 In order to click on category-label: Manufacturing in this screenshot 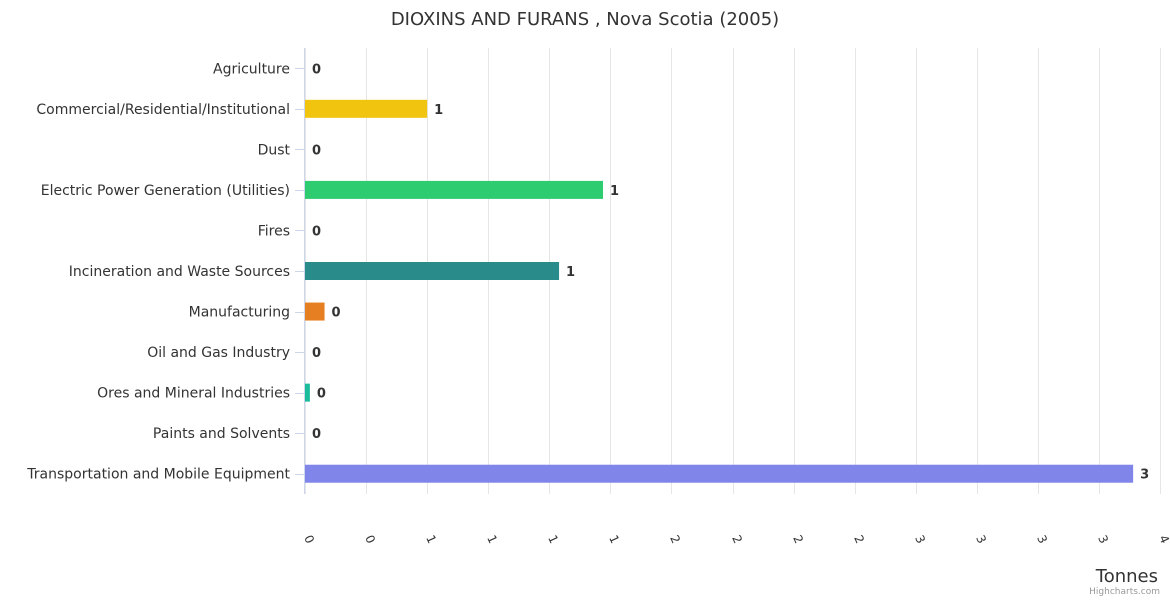, I will do `click(239, 313)`.